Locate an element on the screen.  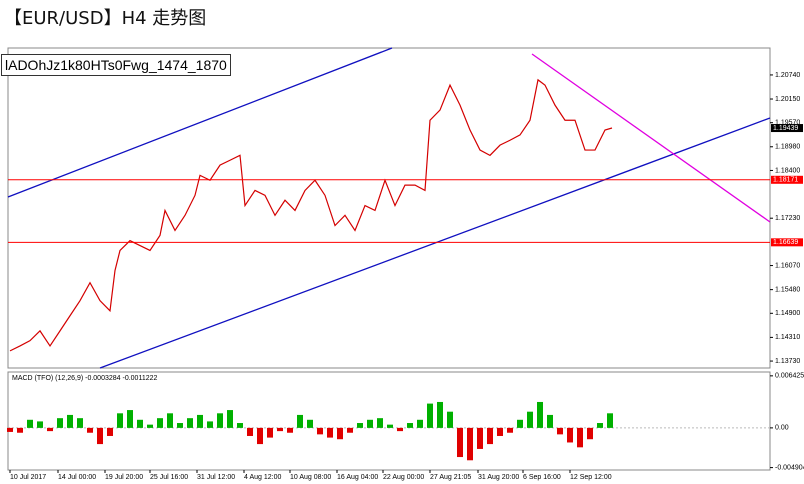
x-tick-label: 31 Aug 20:00 is located at coordinates (498, 477).